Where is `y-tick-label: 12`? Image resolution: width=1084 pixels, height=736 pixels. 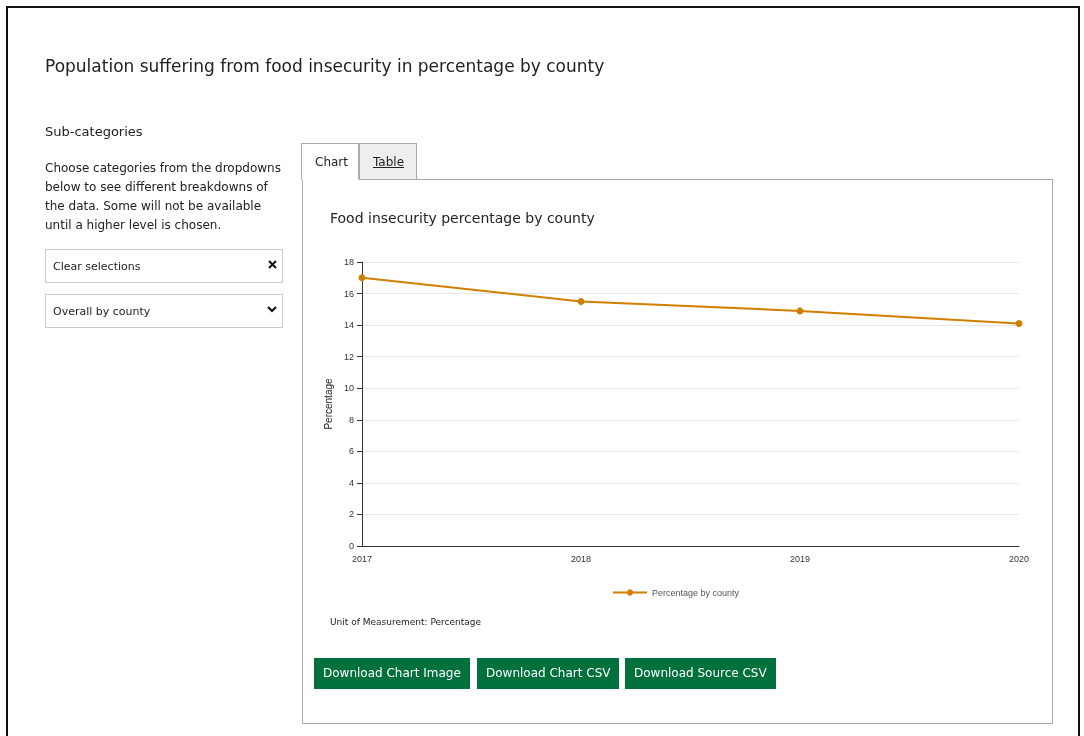
y-tick-label: 12 is located at coordinates (348, 356).